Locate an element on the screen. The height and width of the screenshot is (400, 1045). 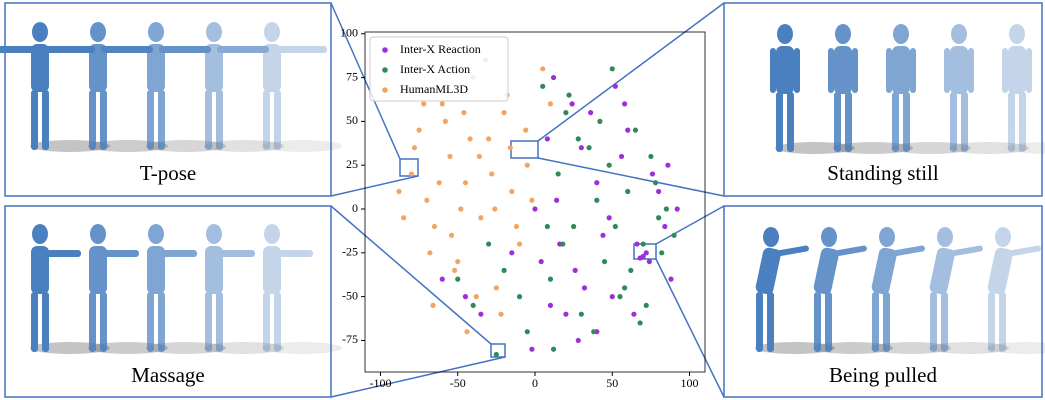
y-tick-label: 0 is located at coordinates (355, 208).